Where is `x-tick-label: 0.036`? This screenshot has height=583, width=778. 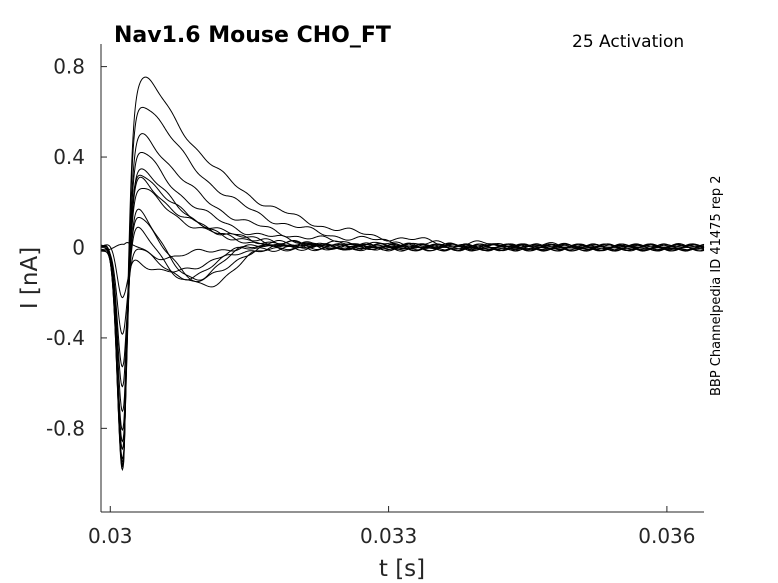 x-tick-label: 0.036 is located at coordinates (666, 536).